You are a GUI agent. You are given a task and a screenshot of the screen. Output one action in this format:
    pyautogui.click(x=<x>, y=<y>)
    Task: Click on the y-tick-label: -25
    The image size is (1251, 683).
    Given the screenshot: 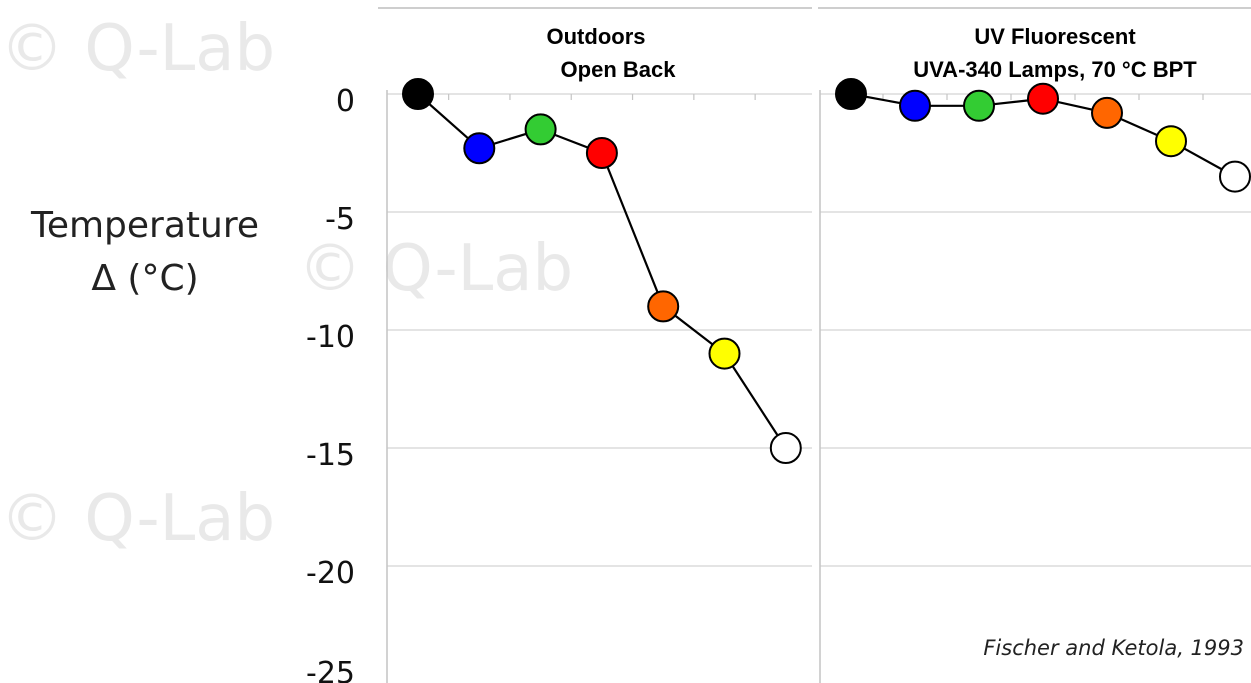 What is the action you would take?
    pyautogui.click(x=330, y=669)
    